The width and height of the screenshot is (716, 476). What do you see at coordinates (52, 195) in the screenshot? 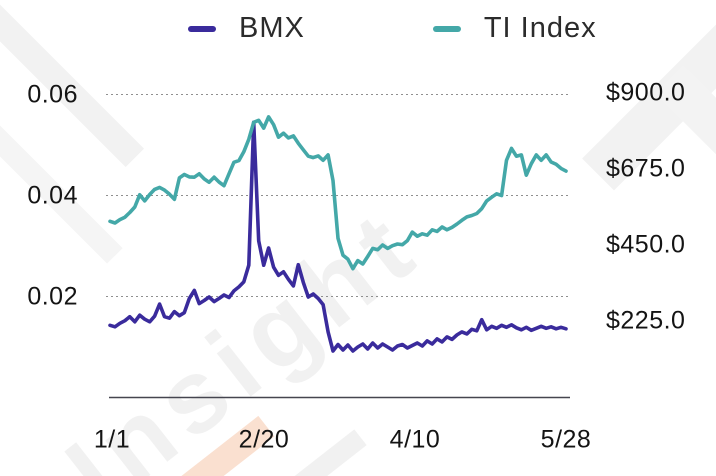
I see `y-axis-left-tick: 0.04` at bounding box center [52, 195].